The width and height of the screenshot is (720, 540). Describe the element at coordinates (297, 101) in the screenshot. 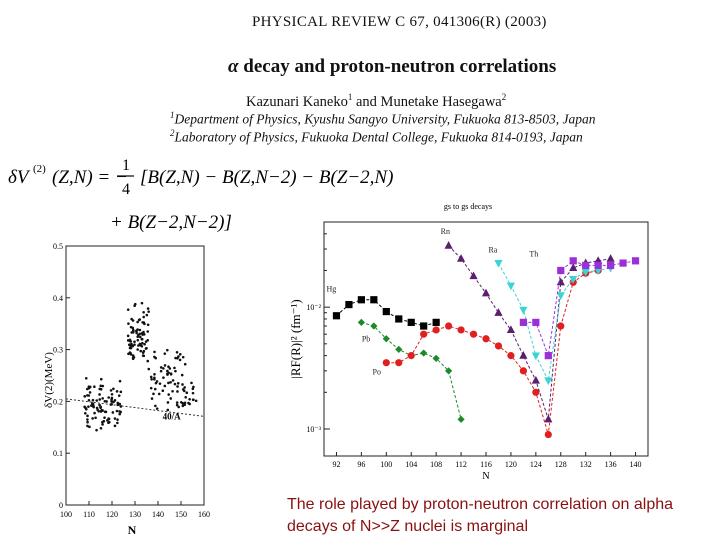

I see `author-name-1: Kazunari Kaneko` at that location.